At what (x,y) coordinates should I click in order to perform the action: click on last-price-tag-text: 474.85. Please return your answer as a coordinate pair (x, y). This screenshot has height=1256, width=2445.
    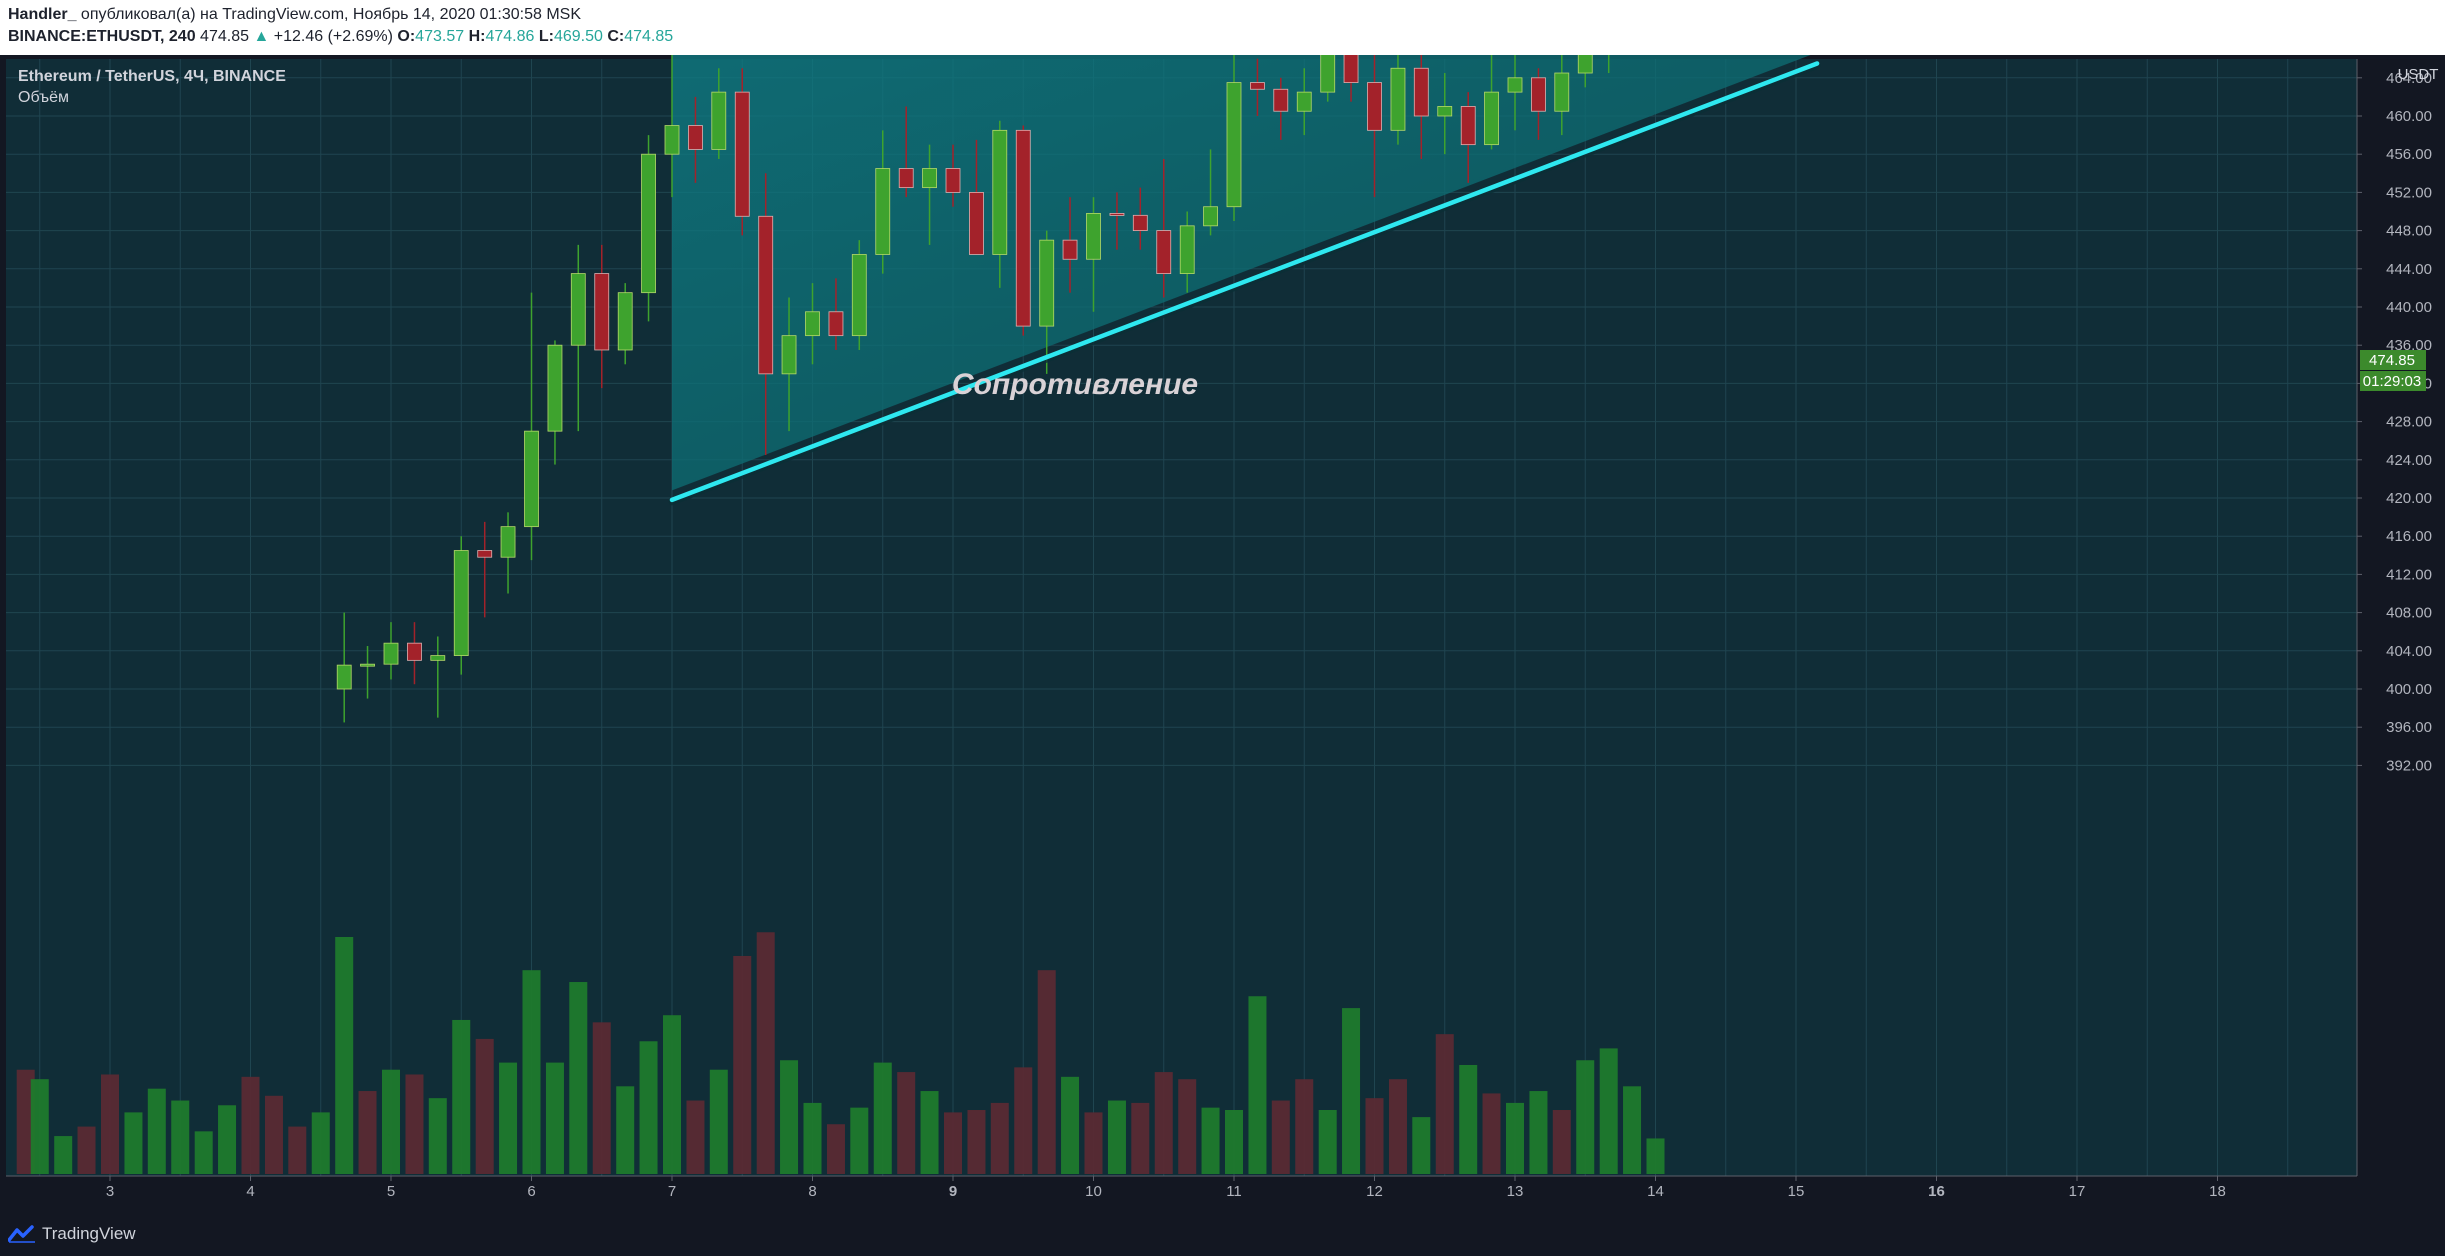
    Looking at the image, I should click on (2392, 360).